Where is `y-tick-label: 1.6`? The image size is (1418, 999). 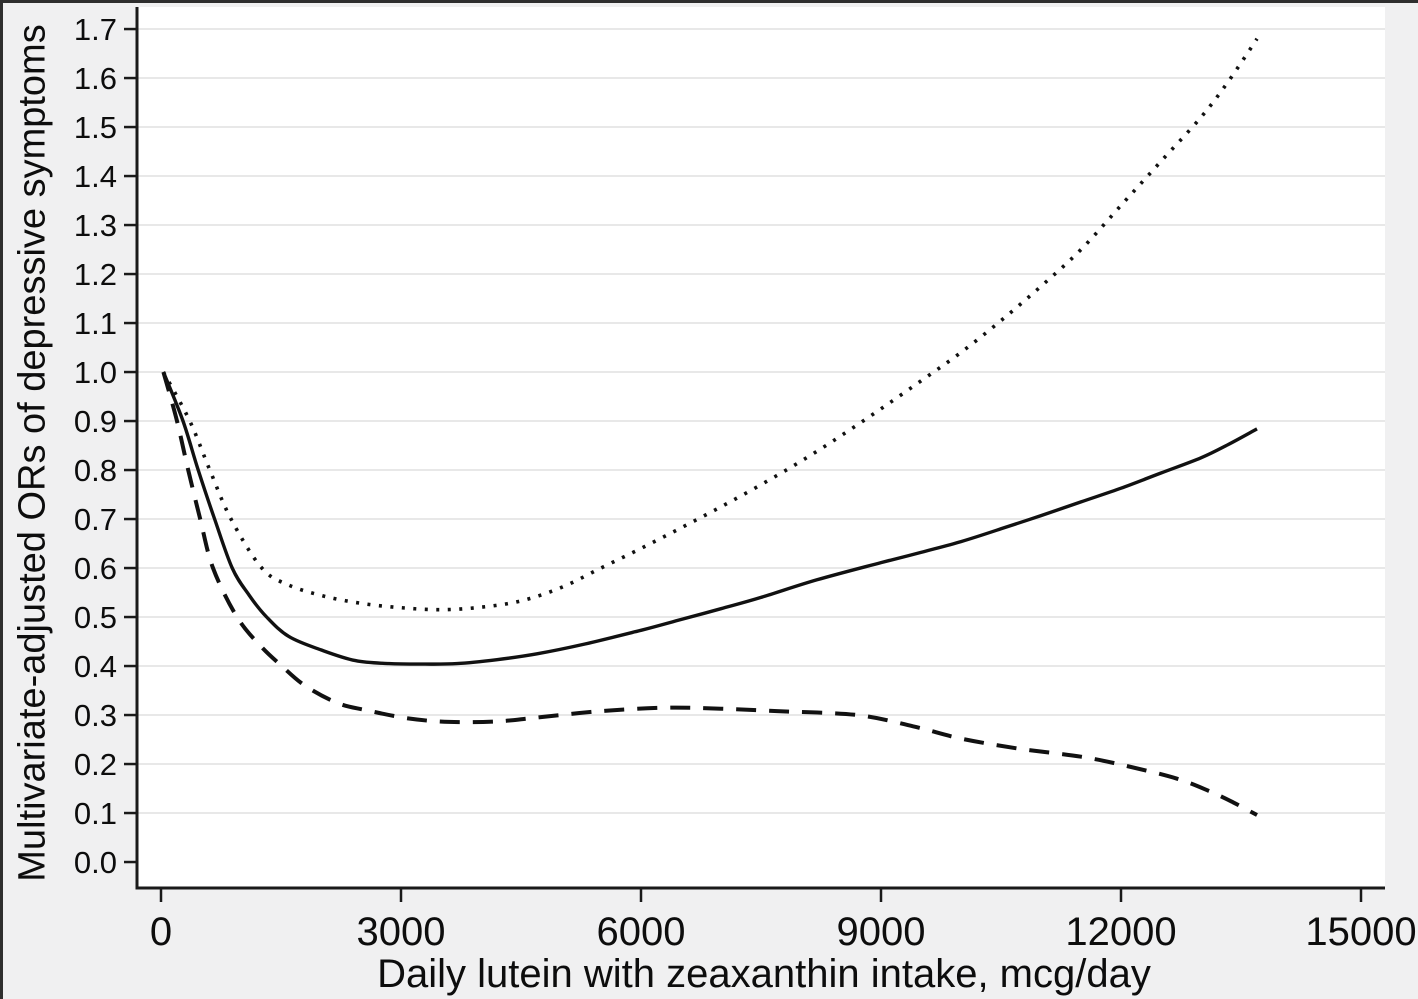 y-tick-label: 1.6 is located at coordinates (95, 78).